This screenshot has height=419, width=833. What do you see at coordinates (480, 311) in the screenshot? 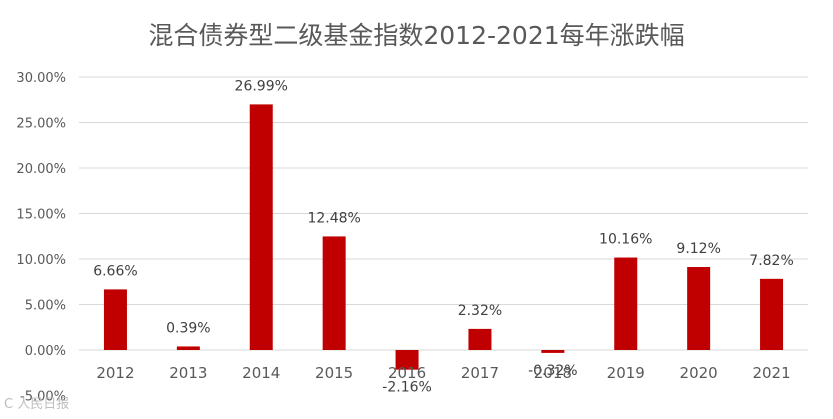
I see `data-label-2017: 2.32%` at bounding box center [480, 311].